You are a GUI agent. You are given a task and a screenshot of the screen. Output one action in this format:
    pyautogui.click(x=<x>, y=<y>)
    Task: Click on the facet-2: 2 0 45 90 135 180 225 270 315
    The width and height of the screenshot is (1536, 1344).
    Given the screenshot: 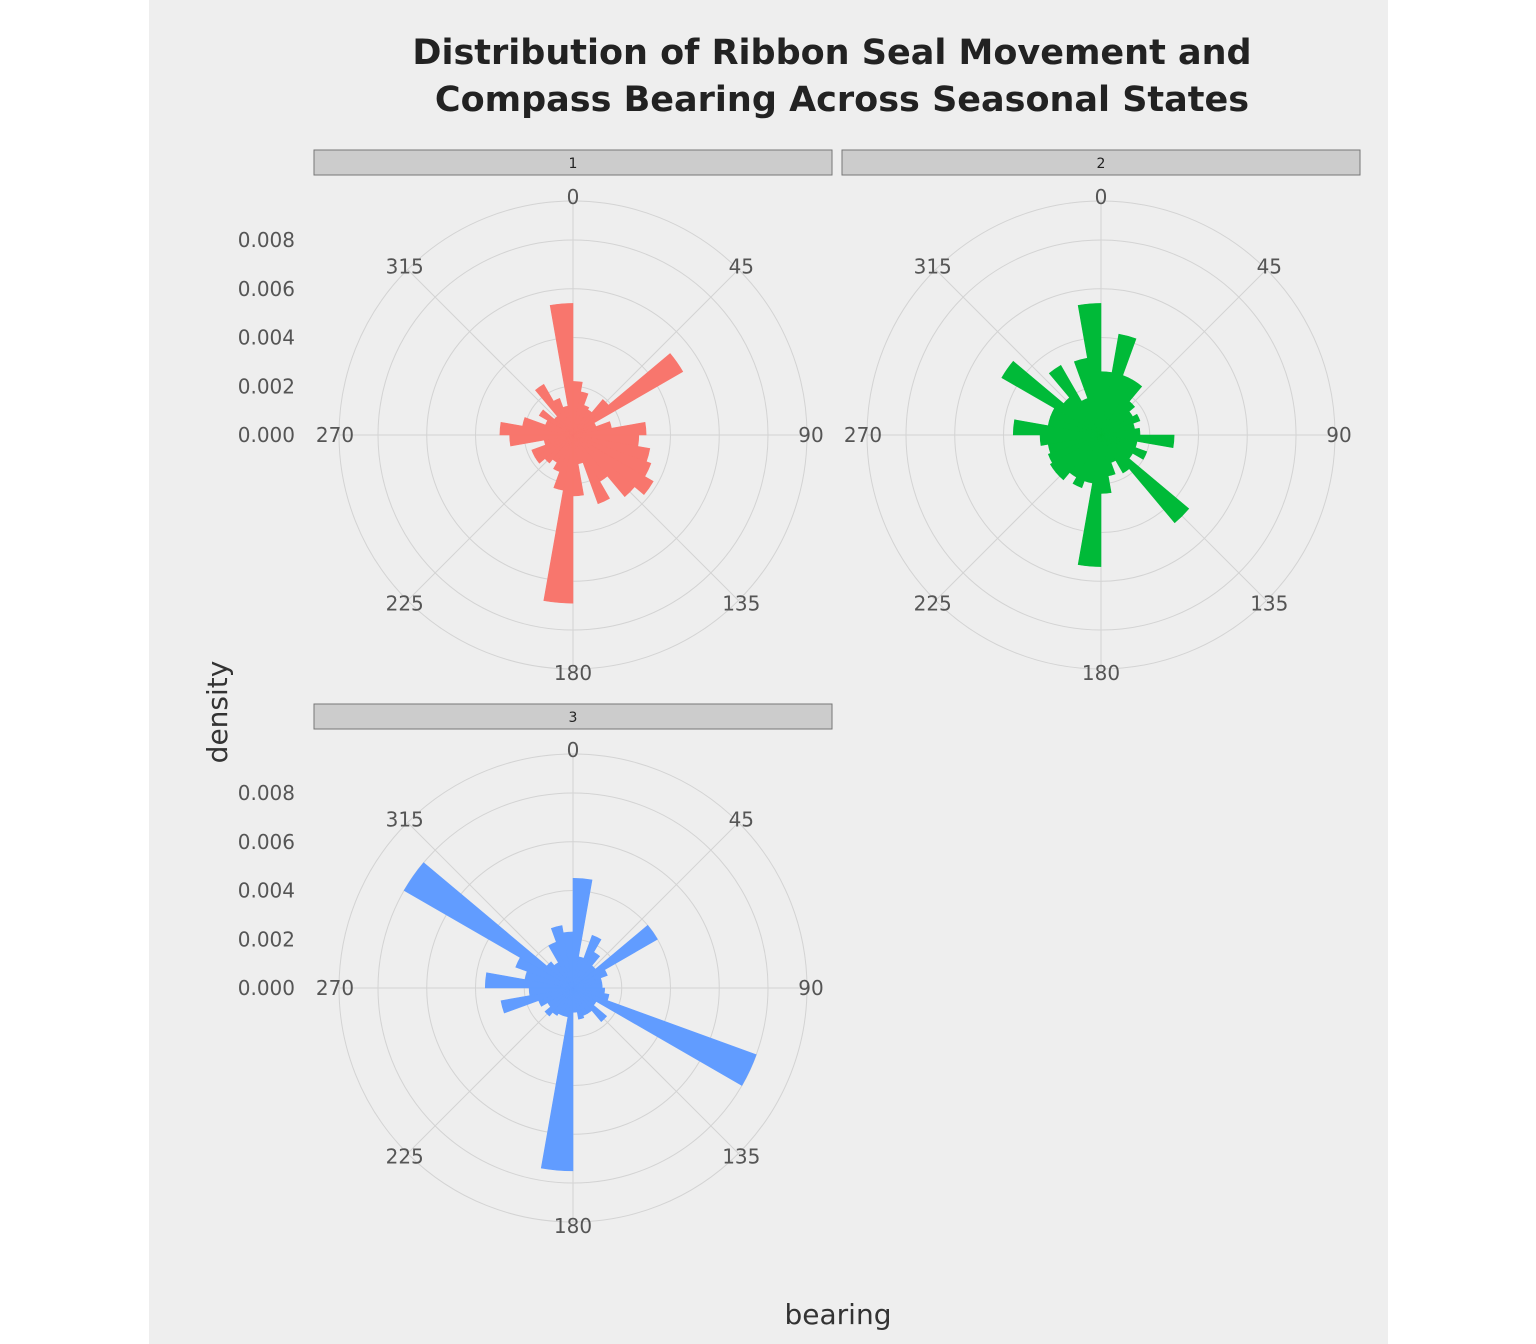 What is the action you would take?
    pyautogui.click(x=1101, y=417)
    